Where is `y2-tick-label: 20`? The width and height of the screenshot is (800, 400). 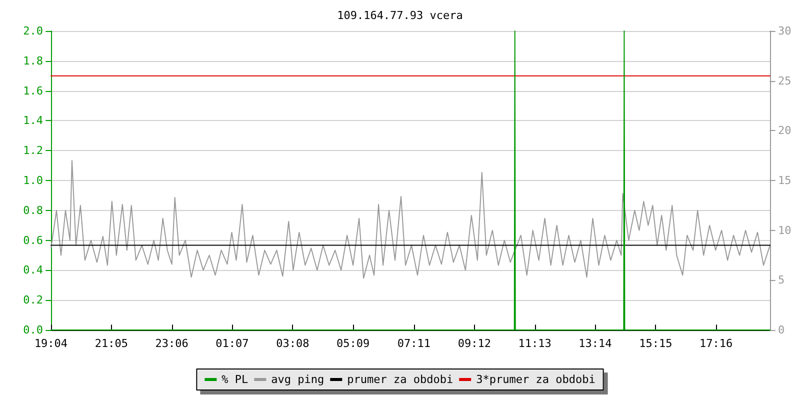 y2-tick-label: 20 is located at coordinates (785, 131).